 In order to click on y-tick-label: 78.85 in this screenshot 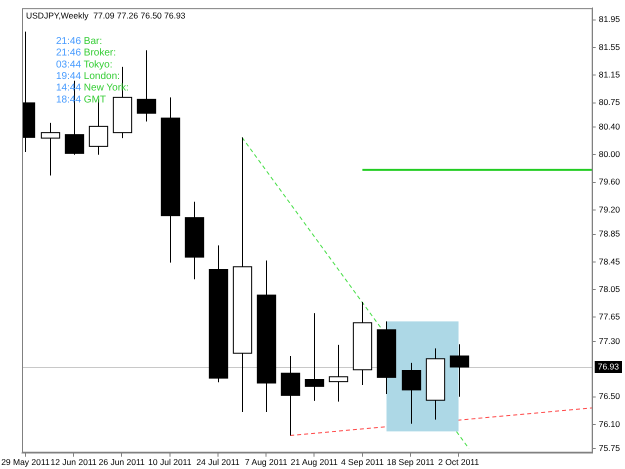, I will do `click(609, 233)`.